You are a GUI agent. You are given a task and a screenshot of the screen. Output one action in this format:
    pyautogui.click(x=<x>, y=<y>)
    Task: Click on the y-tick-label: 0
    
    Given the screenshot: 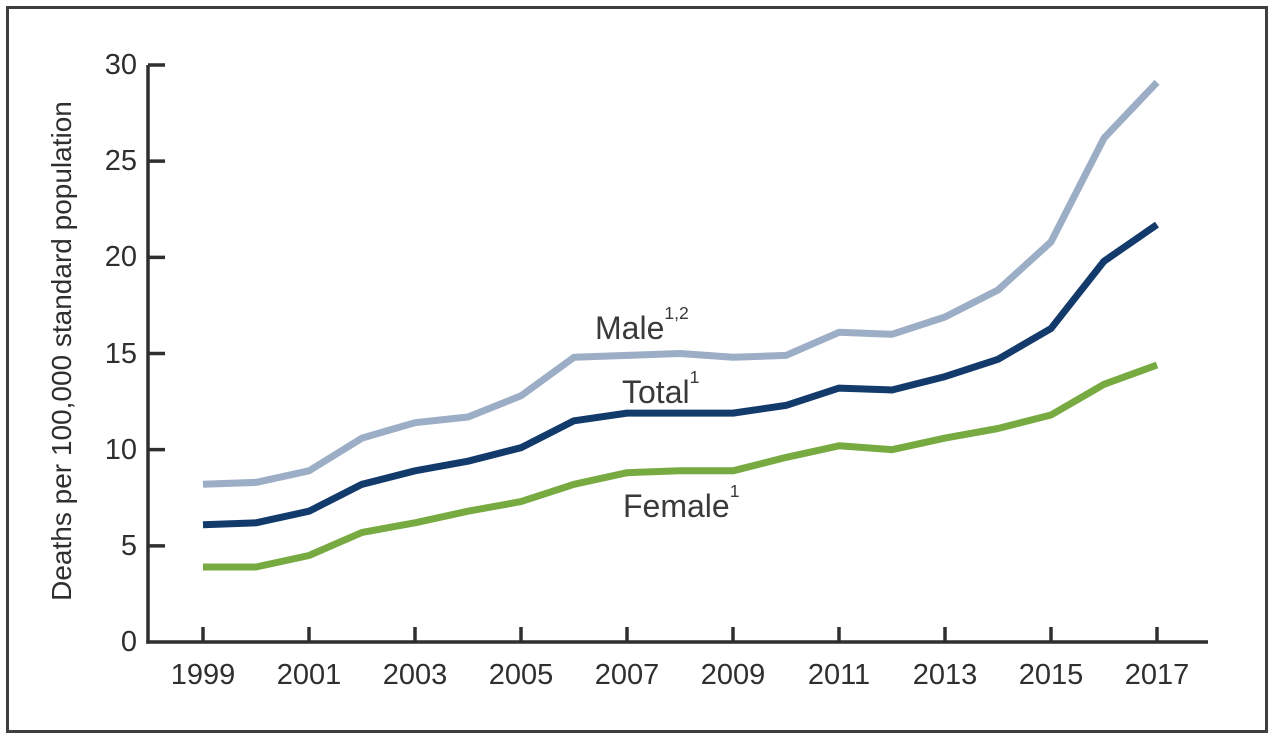 What is the action you would take?
    pyautogui.click(x=128, y=642)
    